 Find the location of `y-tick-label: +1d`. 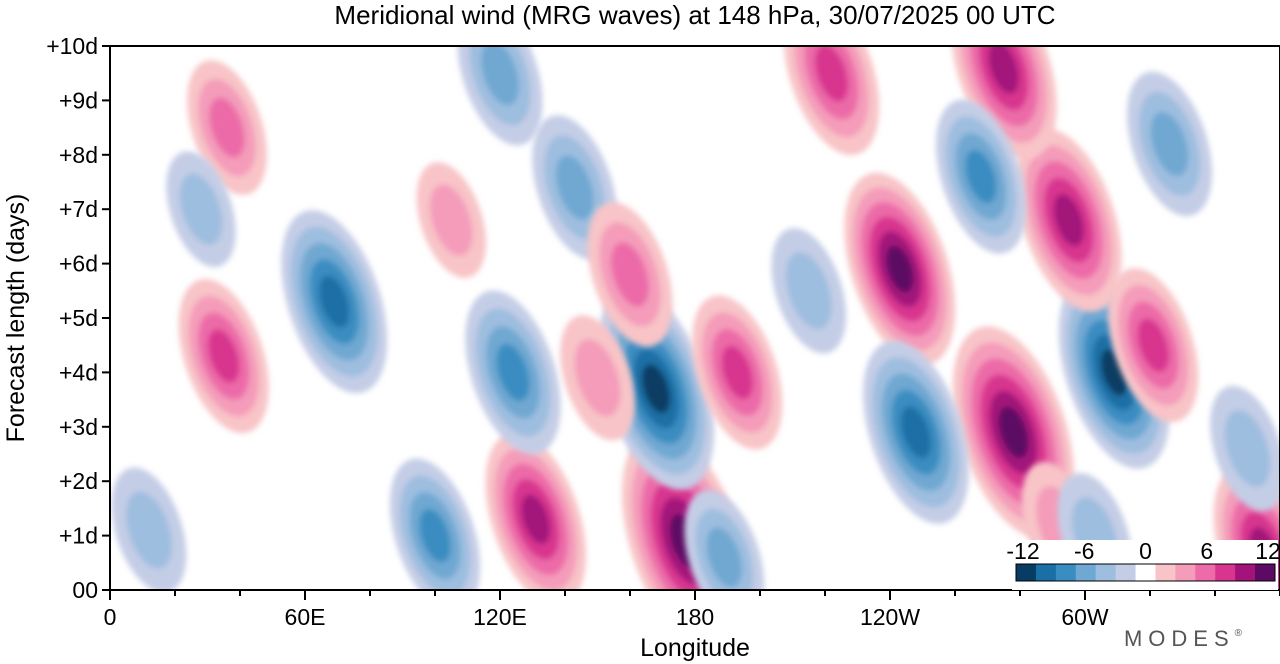

y-tick-label: +1d is located at coordinates (78, 536).